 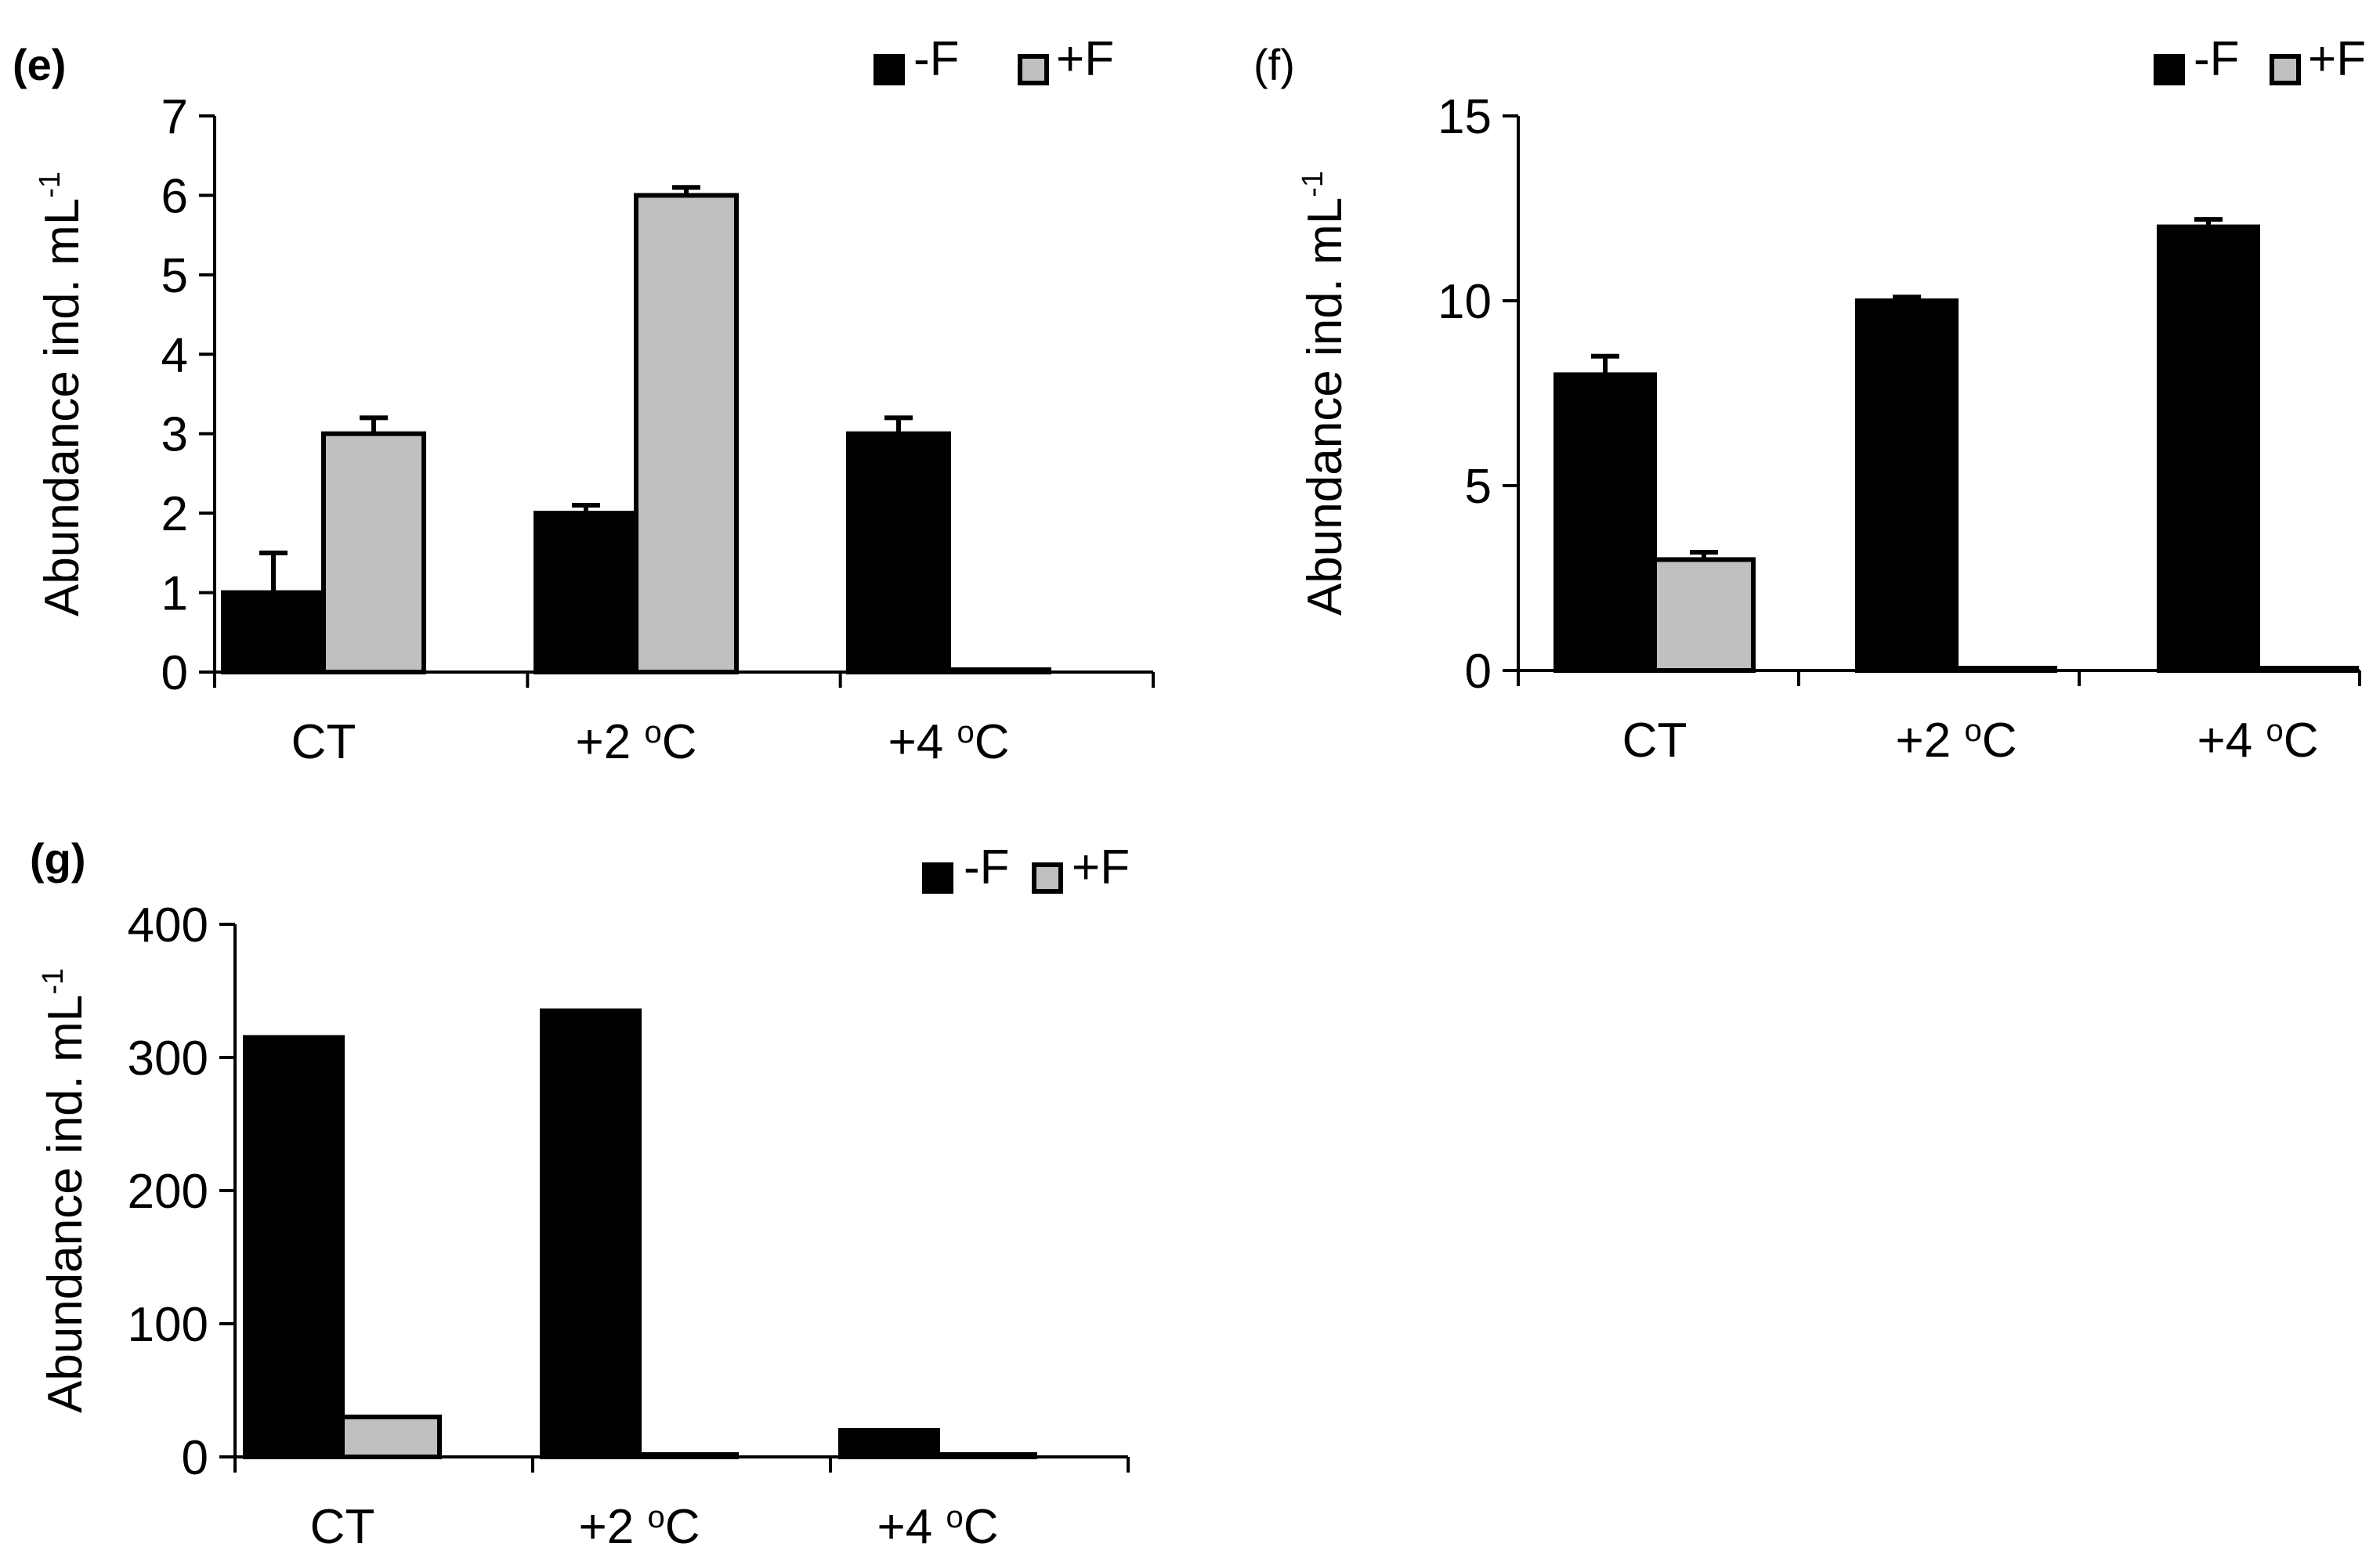 I want to click on y-tick-label: 10, so click(x=1465, y=302).